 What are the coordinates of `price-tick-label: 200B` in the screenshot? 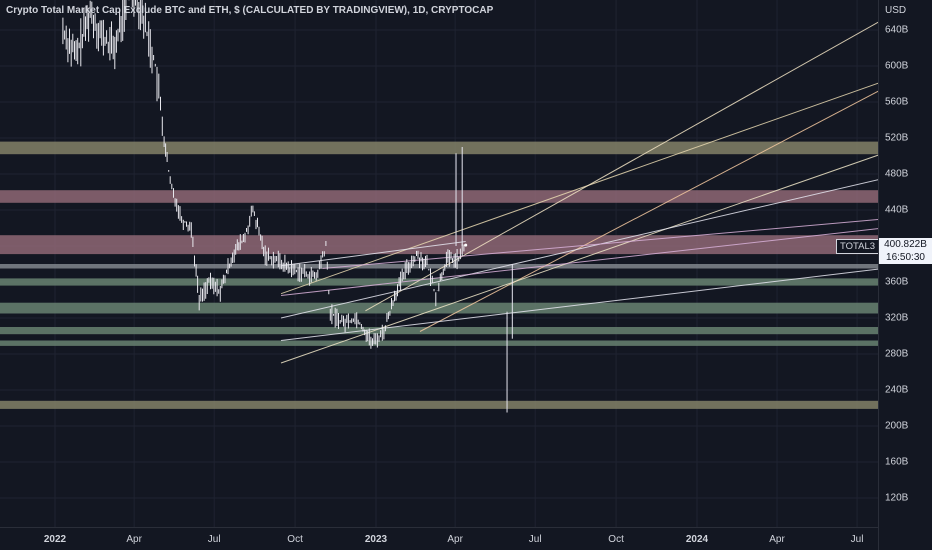 It's located at (897, 426).